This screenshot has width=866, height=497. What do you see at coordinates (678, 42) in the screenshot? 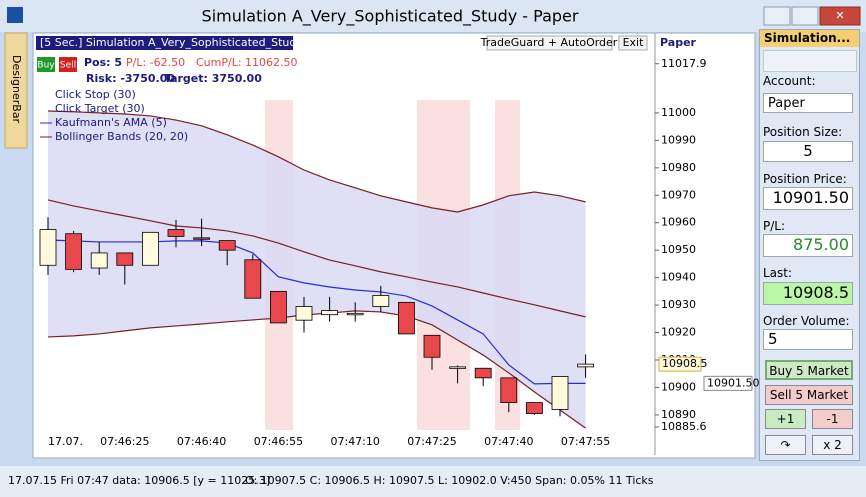
I see `account-label: Paper` at bounding box center [678, 42].